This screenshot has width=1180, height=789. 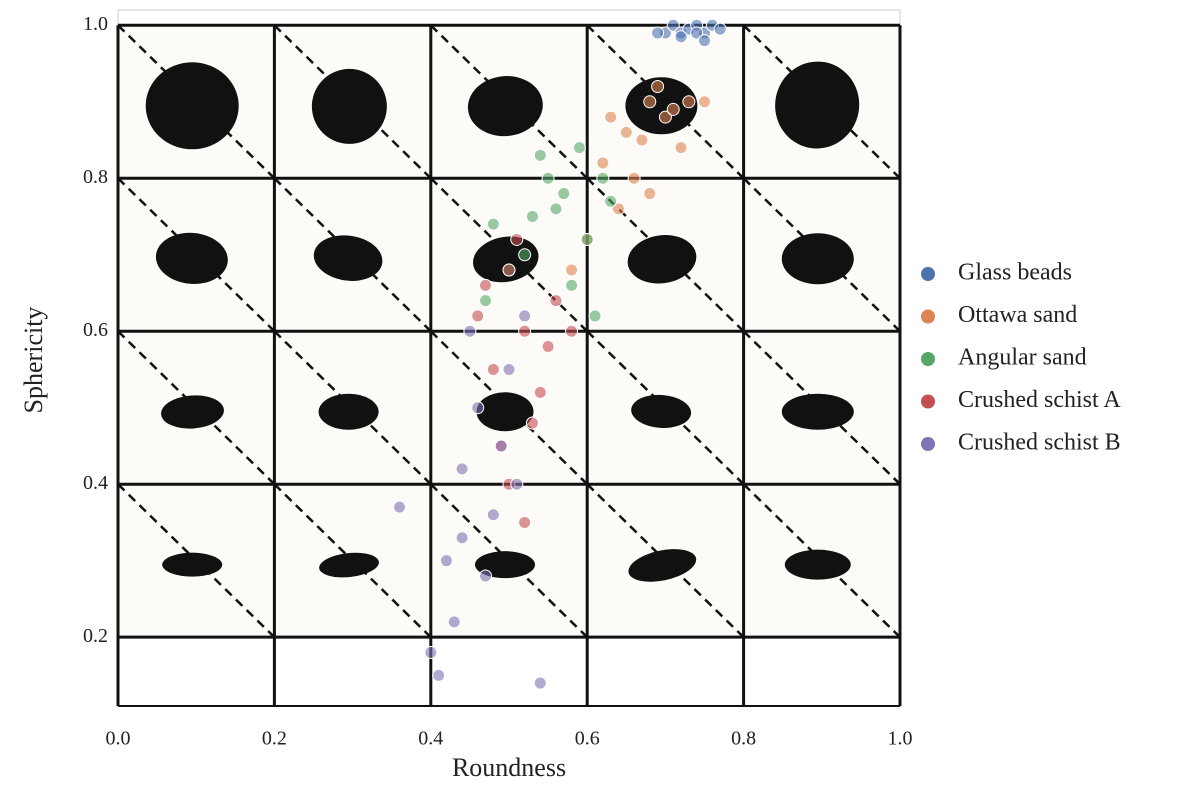 I want to click on x-tick-label: 0.6, so click(x=587, y=739).